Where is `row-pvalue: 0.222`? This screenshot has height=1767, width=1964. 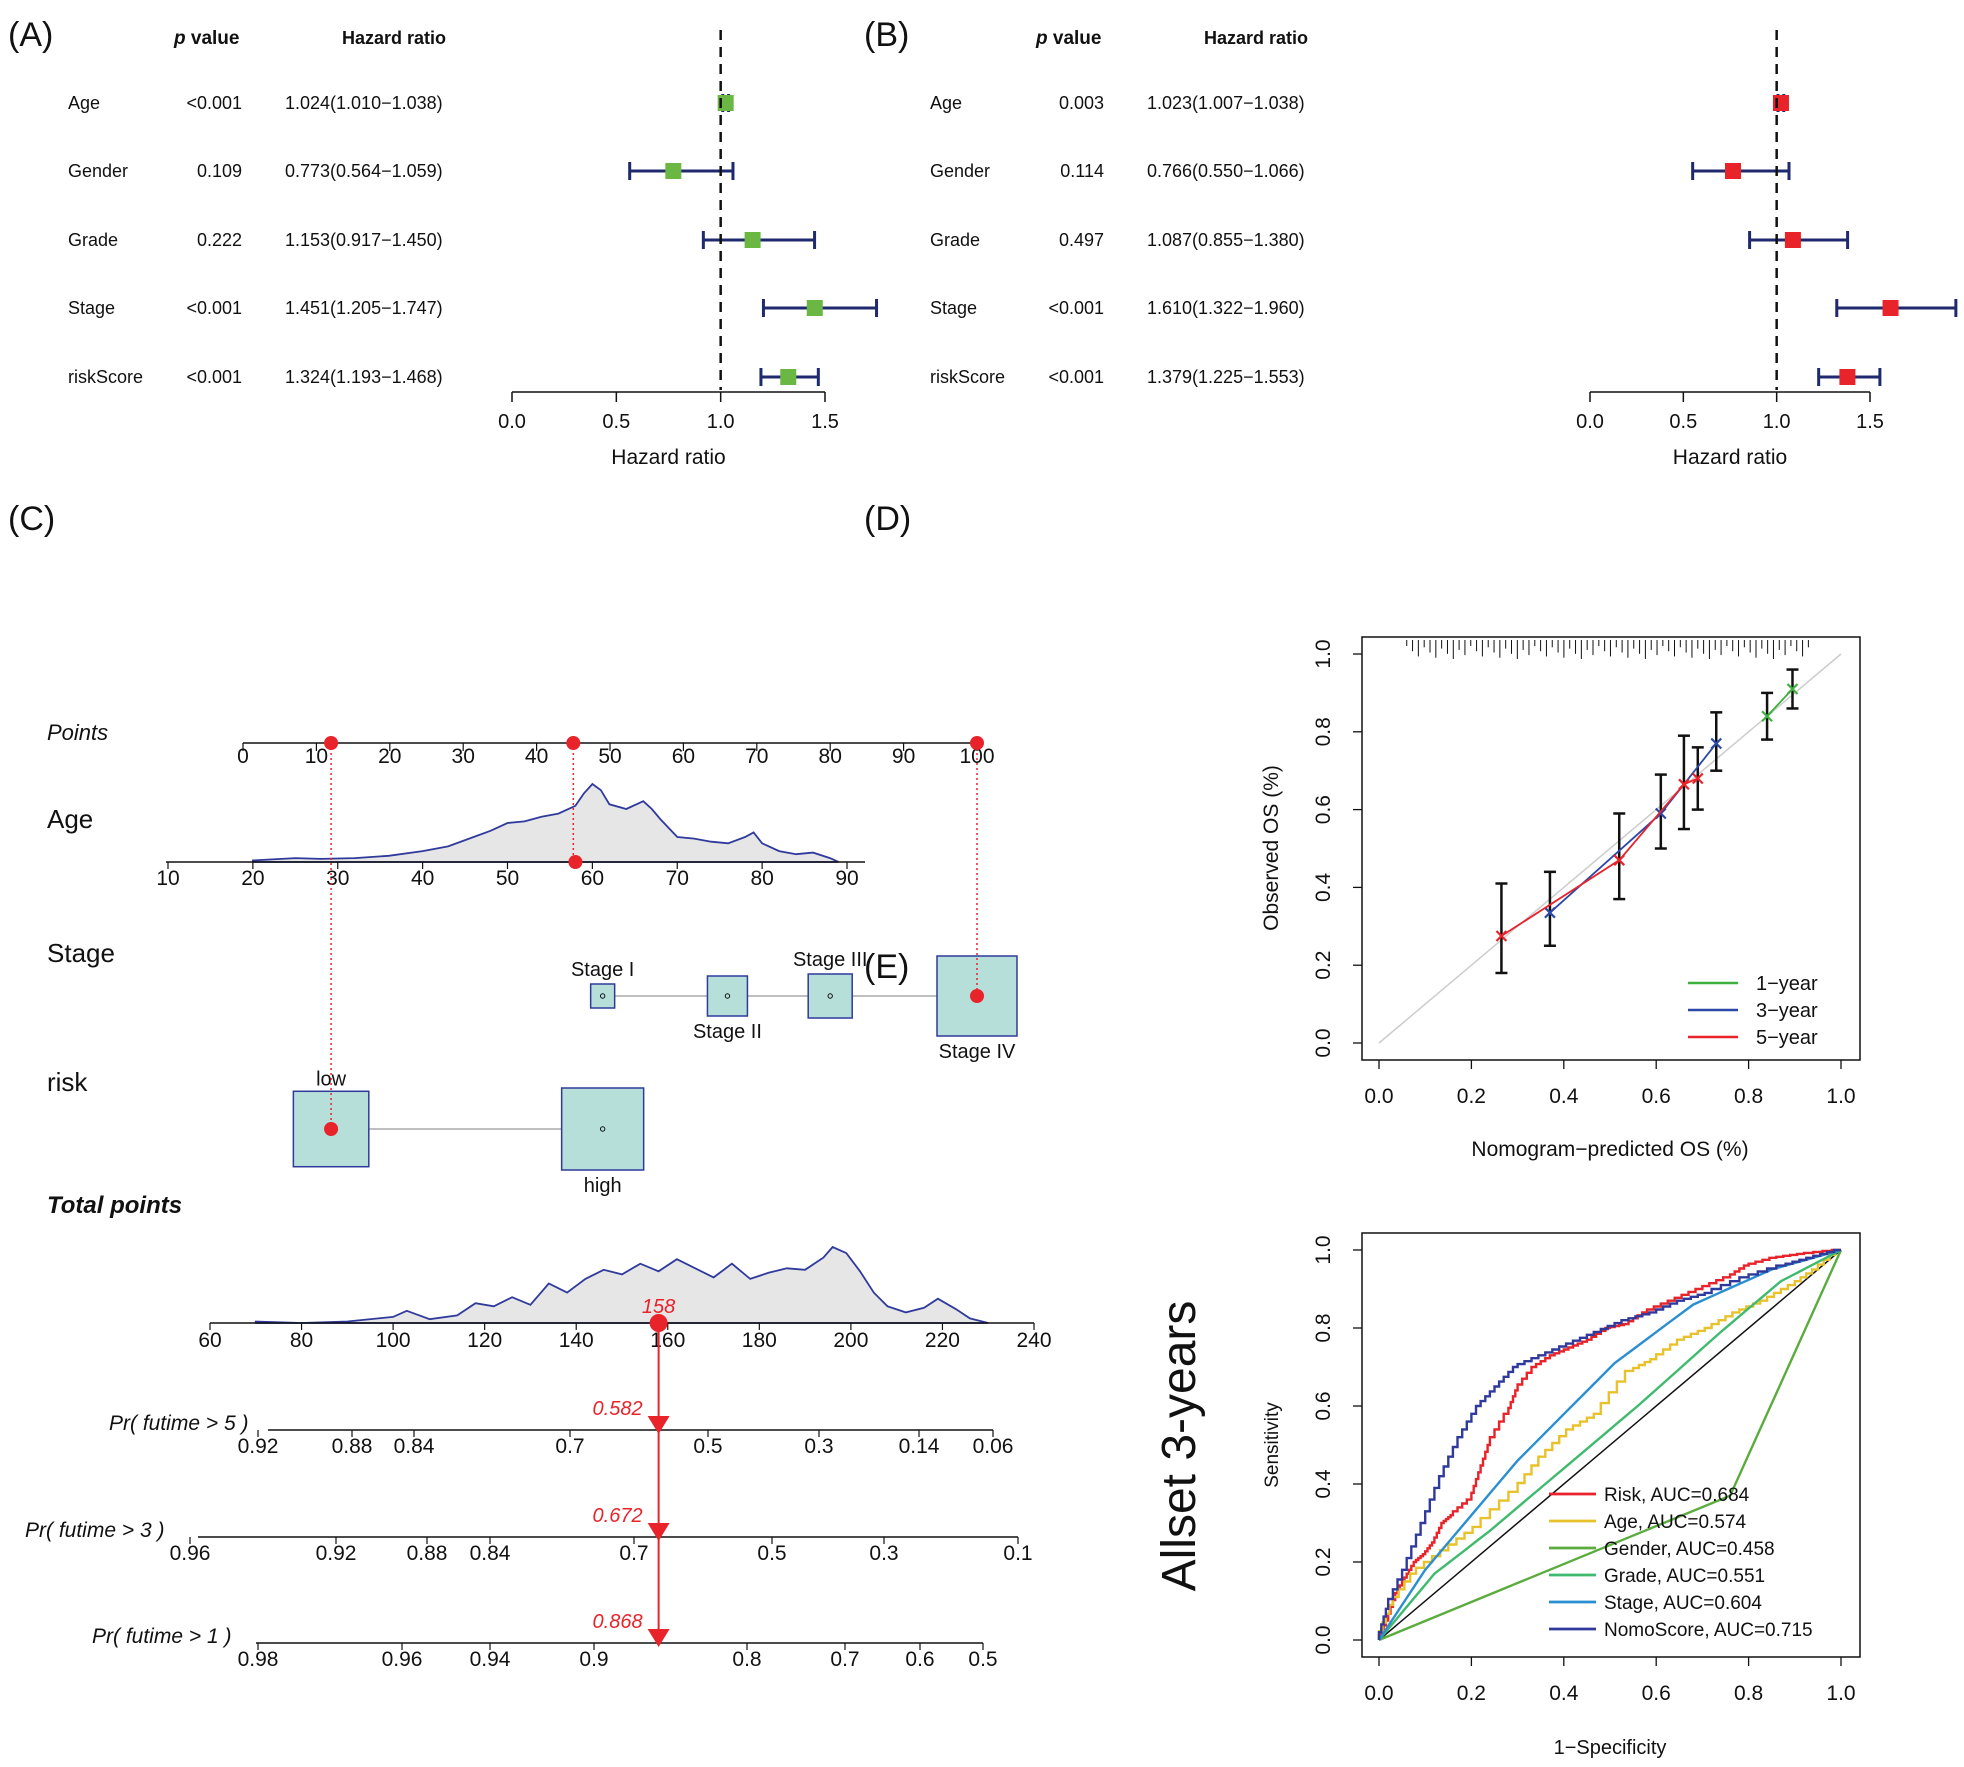
row-pvalue: 0.222 is located at coordinates (219, 240).